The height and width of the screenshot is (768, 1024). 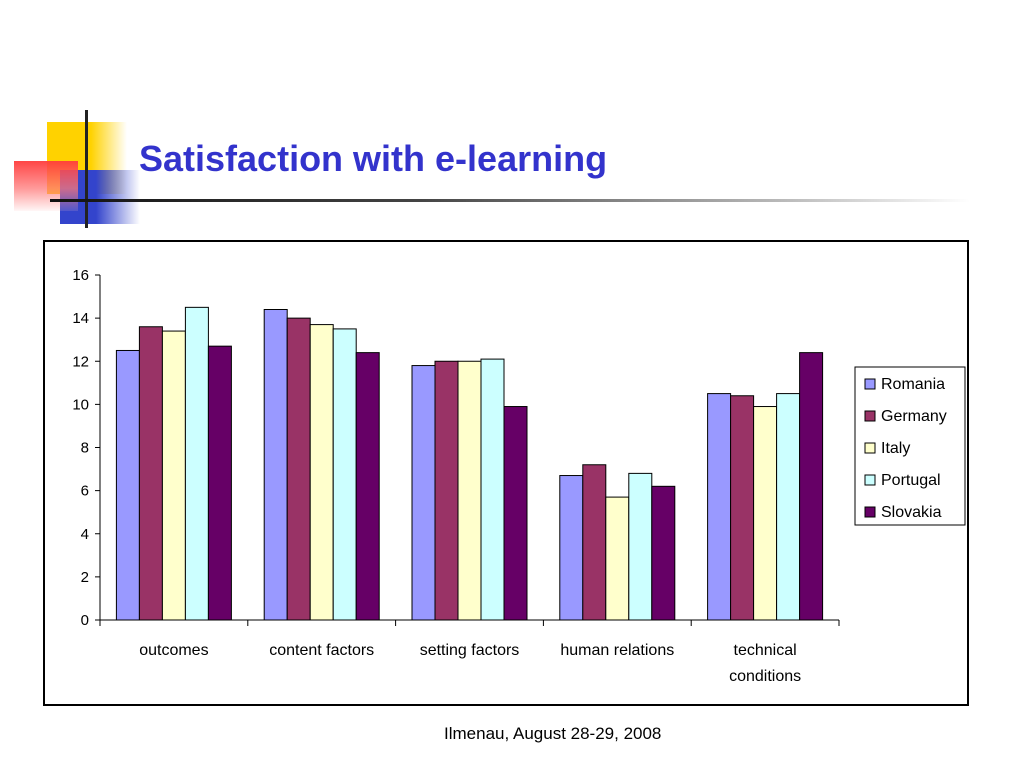 What do you see at coordinates (911, 480) in the screenshot?
I see `legend-label-portugal: Portugal` at bounding box center [911, 480].